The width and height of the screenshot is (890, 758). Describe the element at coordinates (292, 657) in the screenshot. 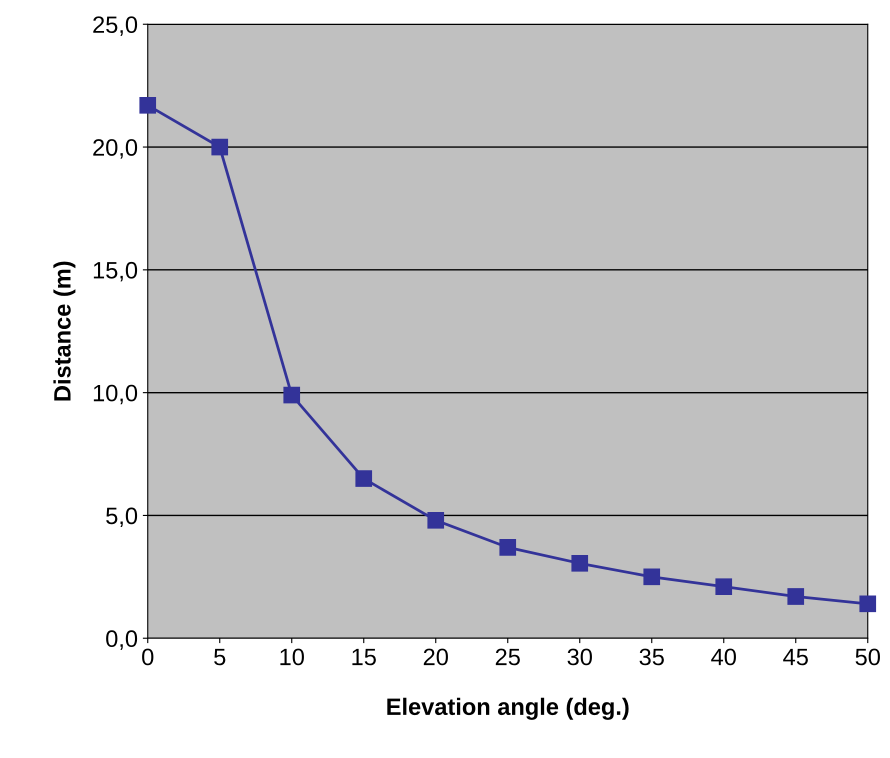

I see `x-tick-label: 10` at that location.